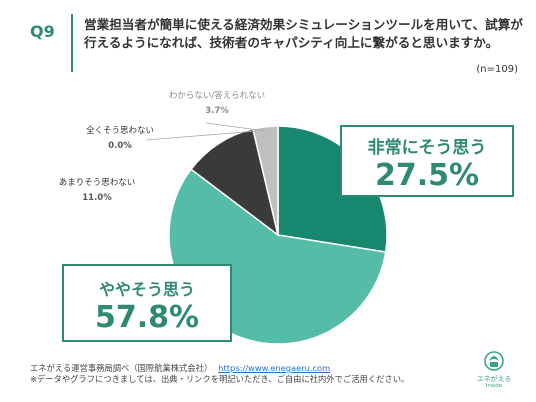 Image resolution: width=536 pixels, height=402 pixels. Describe the element at coordinates (427, 148) in the screenshot. I see `callout-strongly-agree-label: 非常にそう思う` at that location.